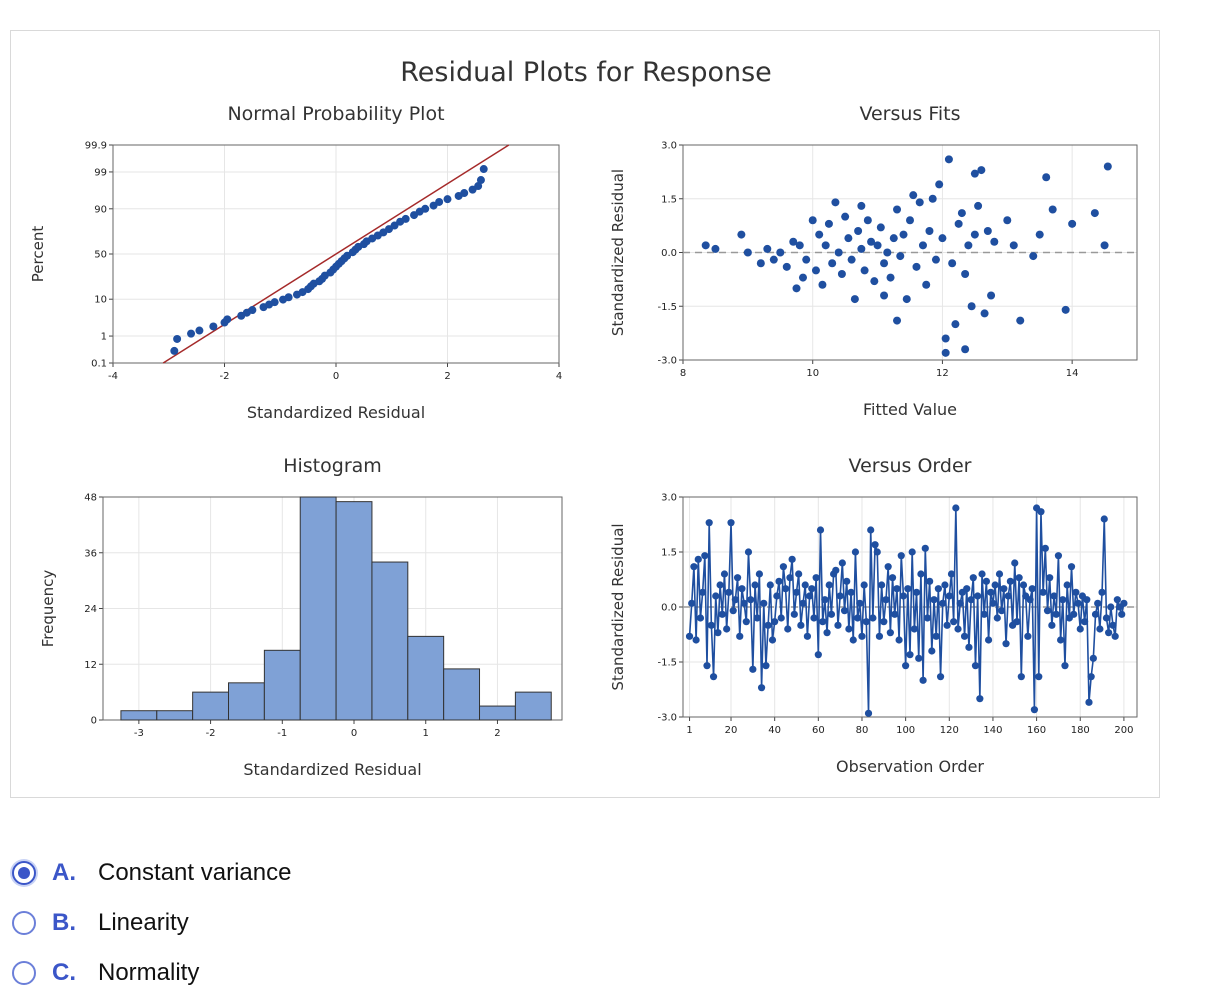  What do you see at coordinates (143, 922) in the screenshot?
I see `option-b-label: Linearity` at bounding box center [143, 922].